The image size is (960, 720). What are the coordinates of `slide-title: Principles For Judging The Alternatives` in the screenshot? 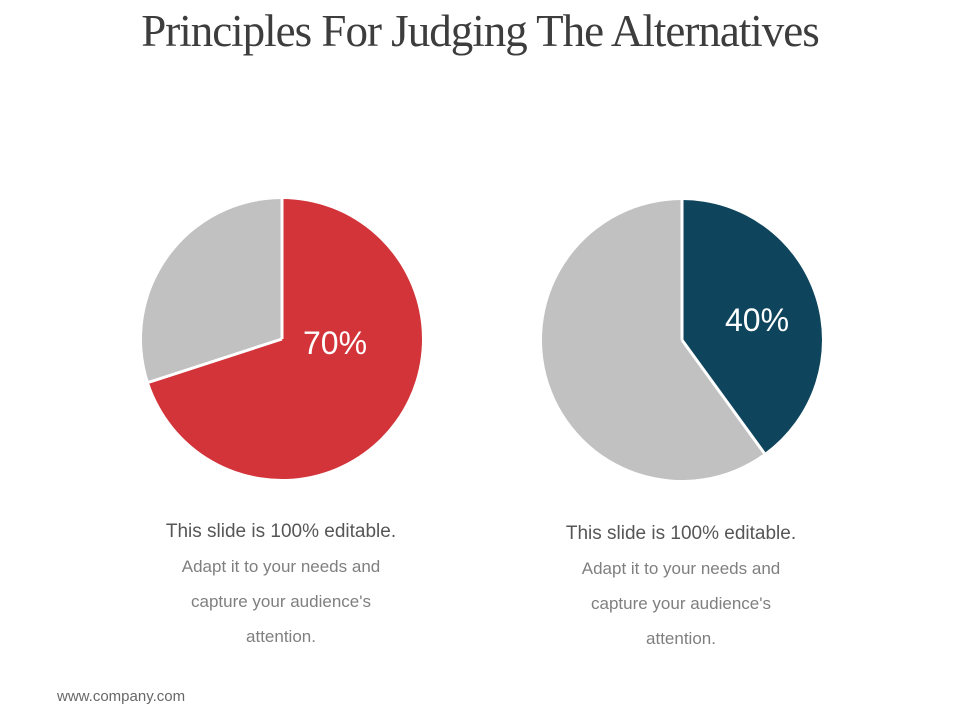 It's located at (480, 31).